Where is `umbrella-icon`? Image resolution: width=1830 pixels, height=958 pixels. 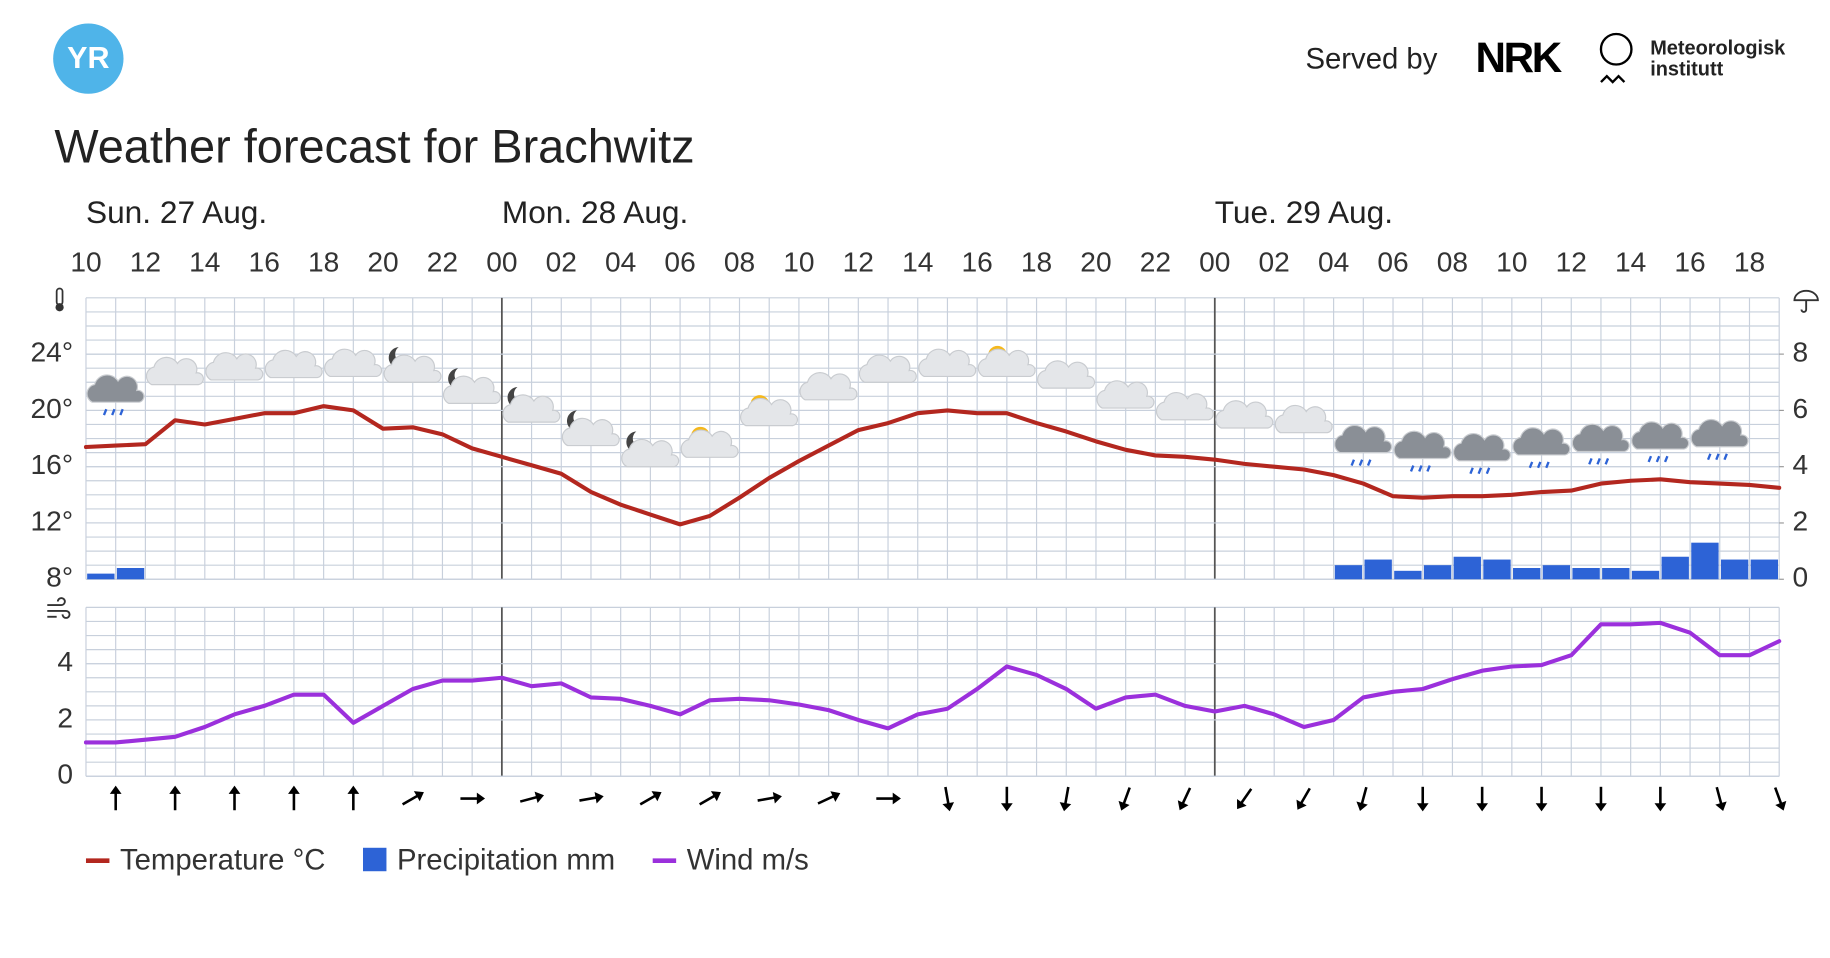
umbrella-icon is located at coordinates (1806, 301).